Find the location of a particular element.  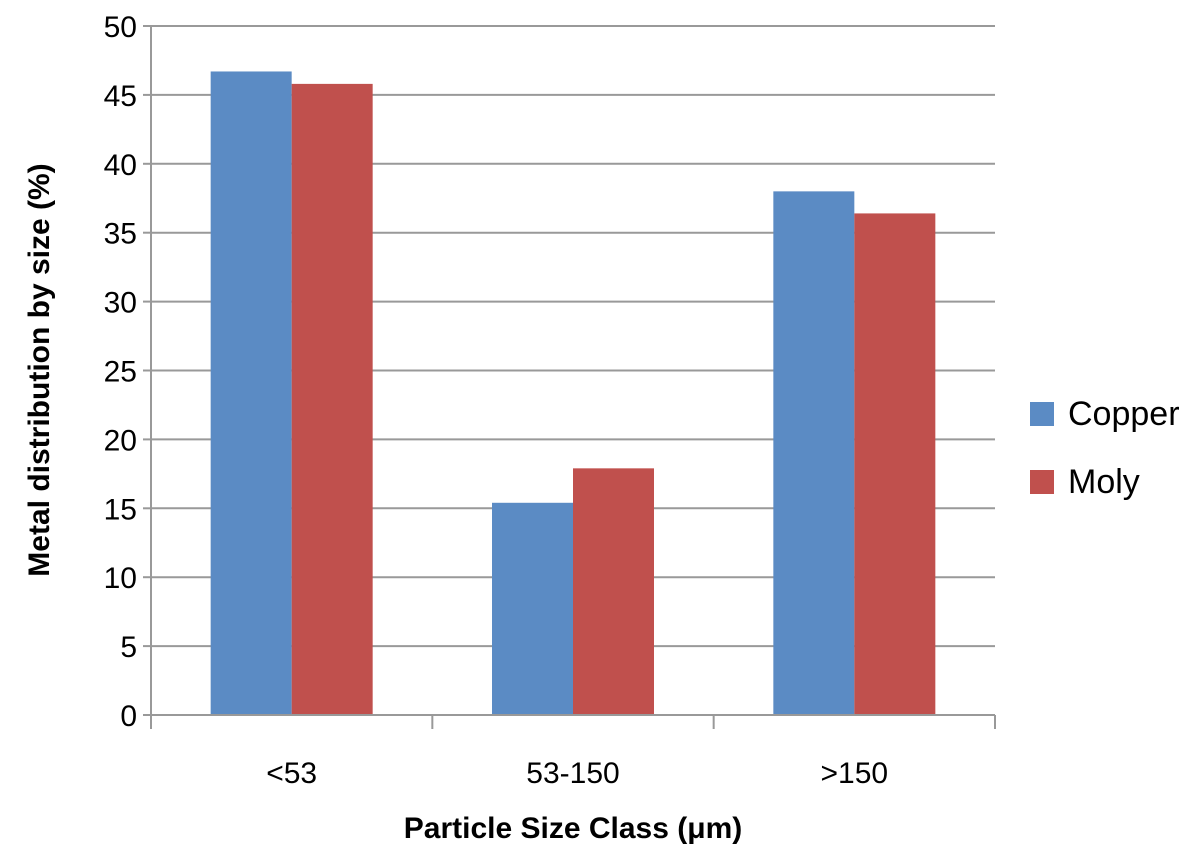

y-tick-label: 40 is located at coordinates (120, 165).